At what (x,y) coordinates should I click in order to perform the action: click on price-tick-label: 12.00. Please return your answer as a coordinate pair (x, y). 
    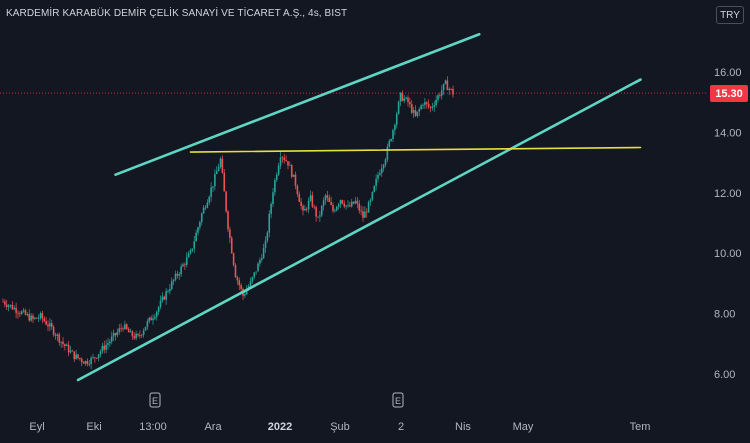
    Looking at the image, I should click on (728, 194).